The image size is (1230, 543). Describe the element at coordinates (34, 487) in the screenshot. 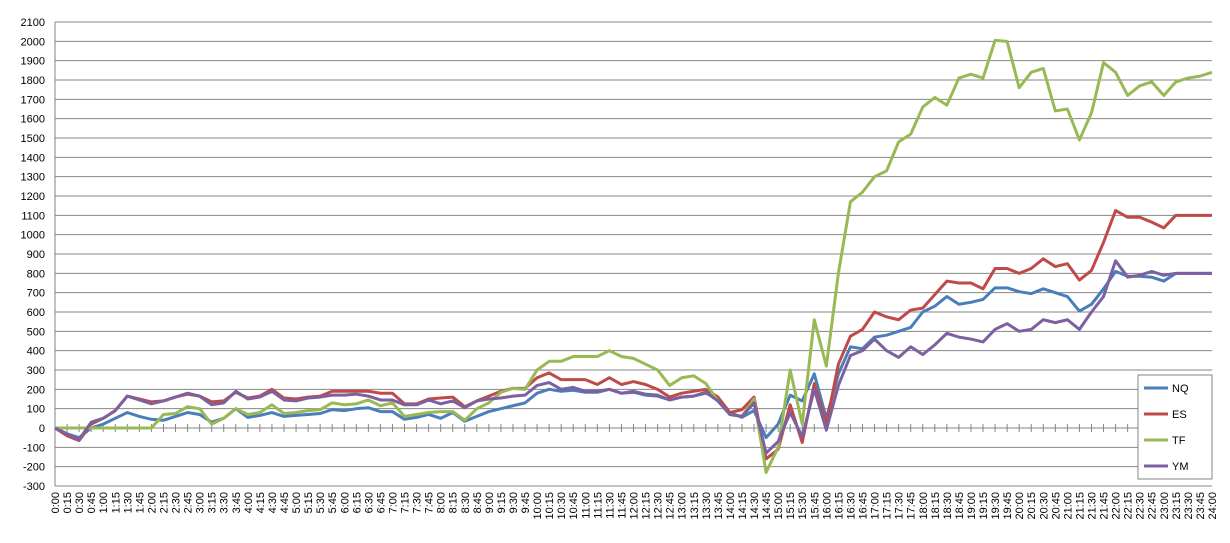

I see `y-tick-label: -300` at that location.